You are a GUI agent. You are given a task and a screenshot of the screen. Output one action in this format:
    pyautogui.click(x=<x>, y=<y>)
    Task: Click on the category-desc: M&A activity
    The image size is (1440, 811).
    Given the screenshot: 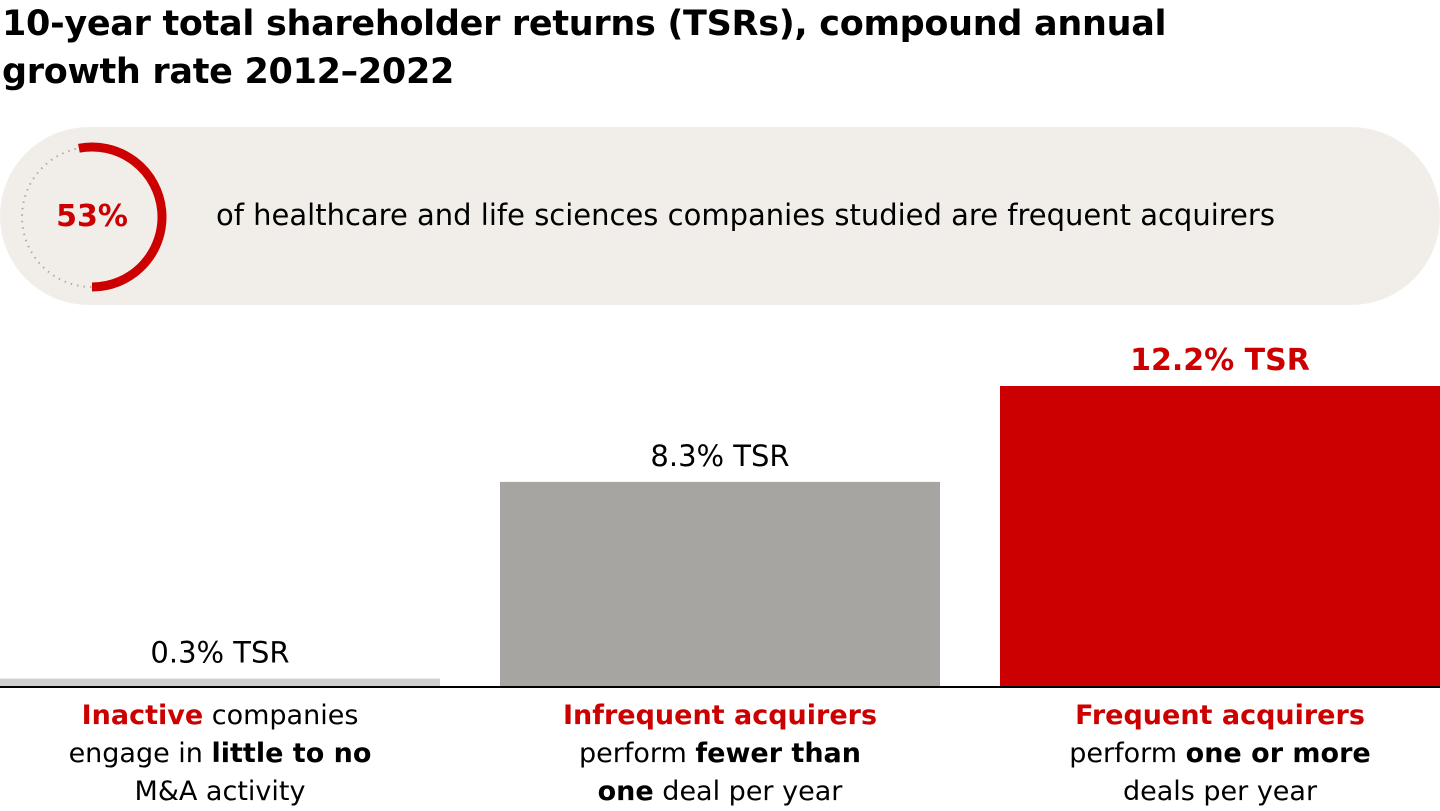 What is the action you would take?
    pyautogui.click(x=220, y=791)
    